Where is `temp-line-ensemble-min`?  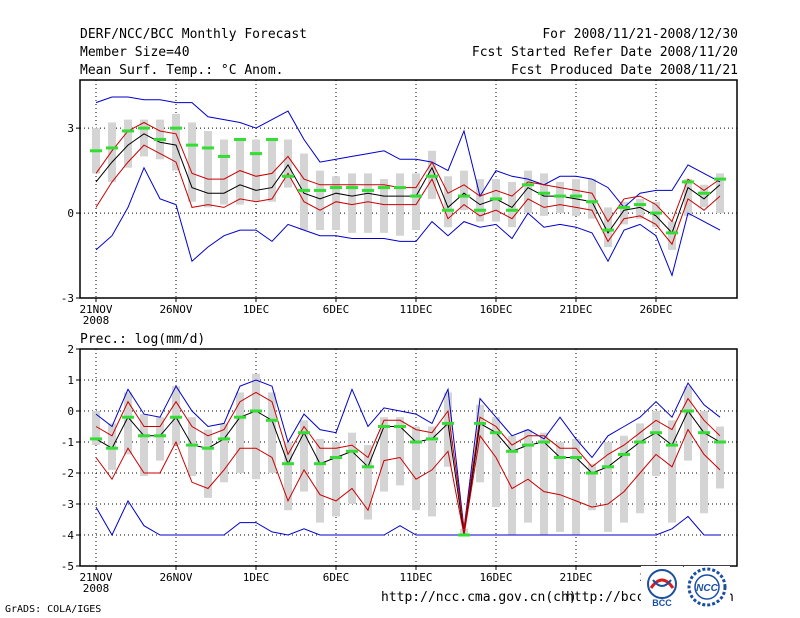 temp-line-ensemble-min is located at coordinates (408, 221).